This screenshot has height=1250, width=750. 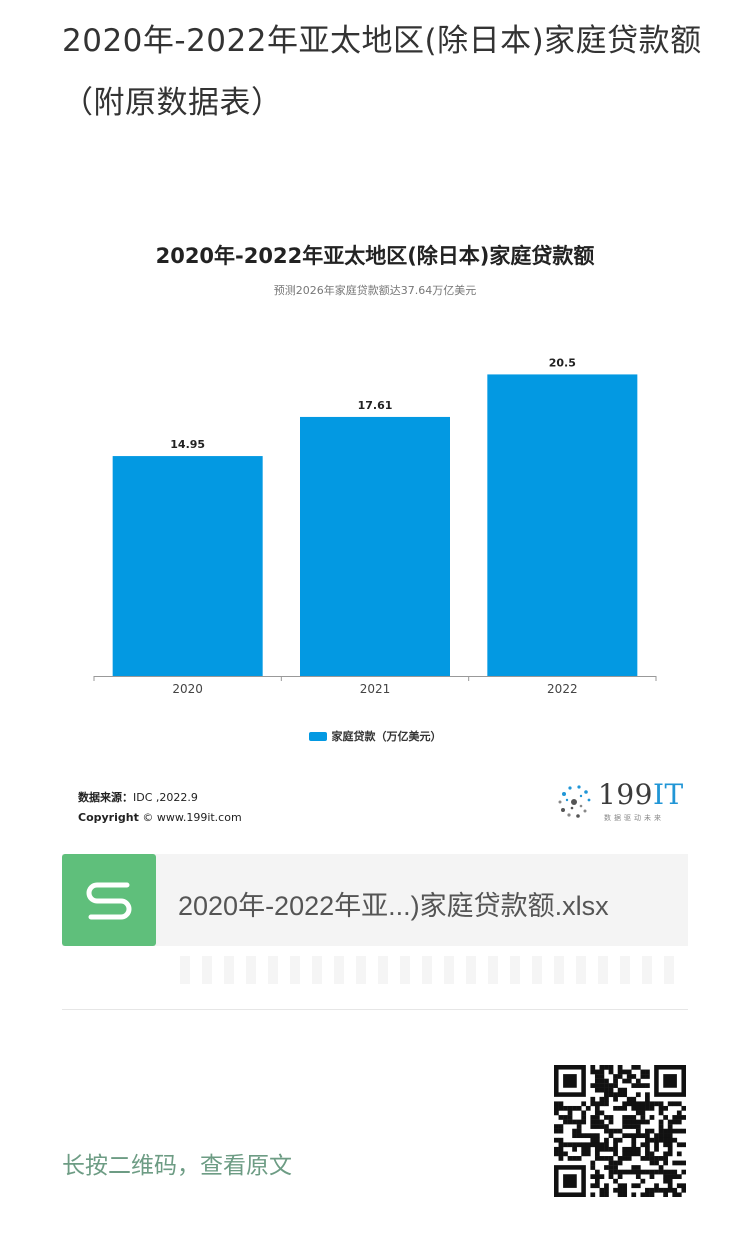 What do you see at coordinates (625, 794) in the screenshot?
I see `logo-text-number: 199` at bounding box center [625, 794].